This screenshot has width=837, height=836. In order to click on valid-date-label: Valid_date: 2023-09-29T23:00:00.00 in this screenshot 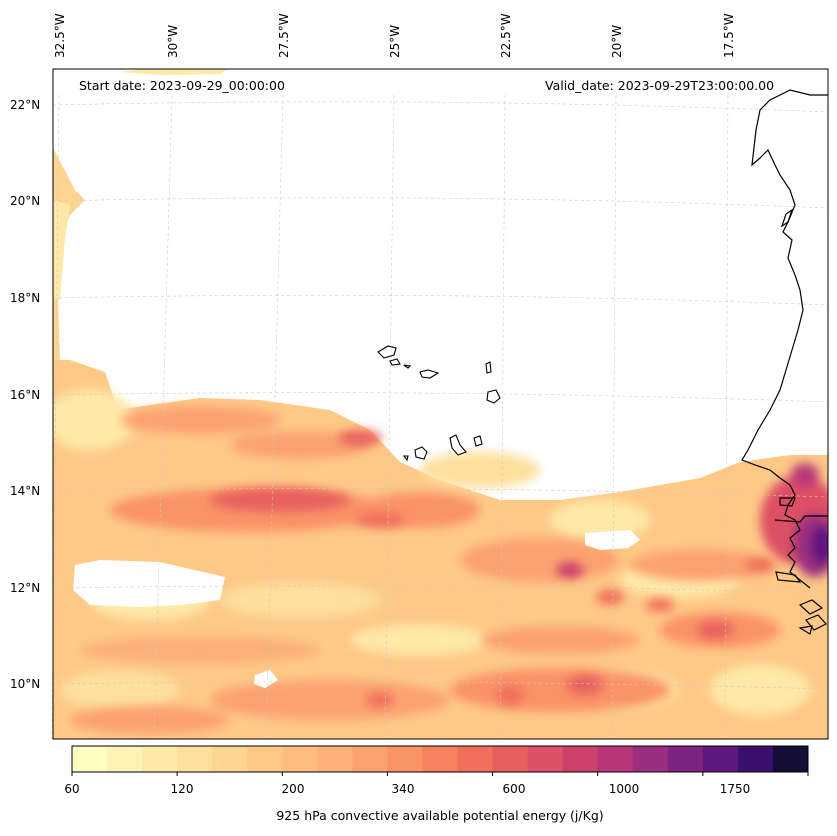, I will do `click(660, 85)`.